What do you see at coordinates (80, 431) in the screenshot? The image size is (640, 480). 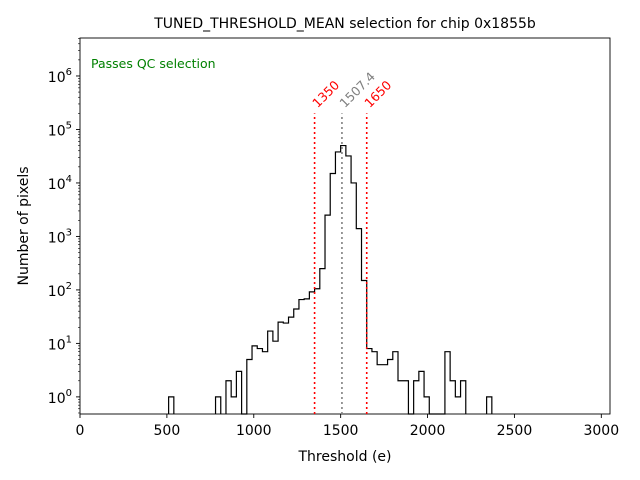 I see `x-tick-label: 0` at bounding box center [80, 431].